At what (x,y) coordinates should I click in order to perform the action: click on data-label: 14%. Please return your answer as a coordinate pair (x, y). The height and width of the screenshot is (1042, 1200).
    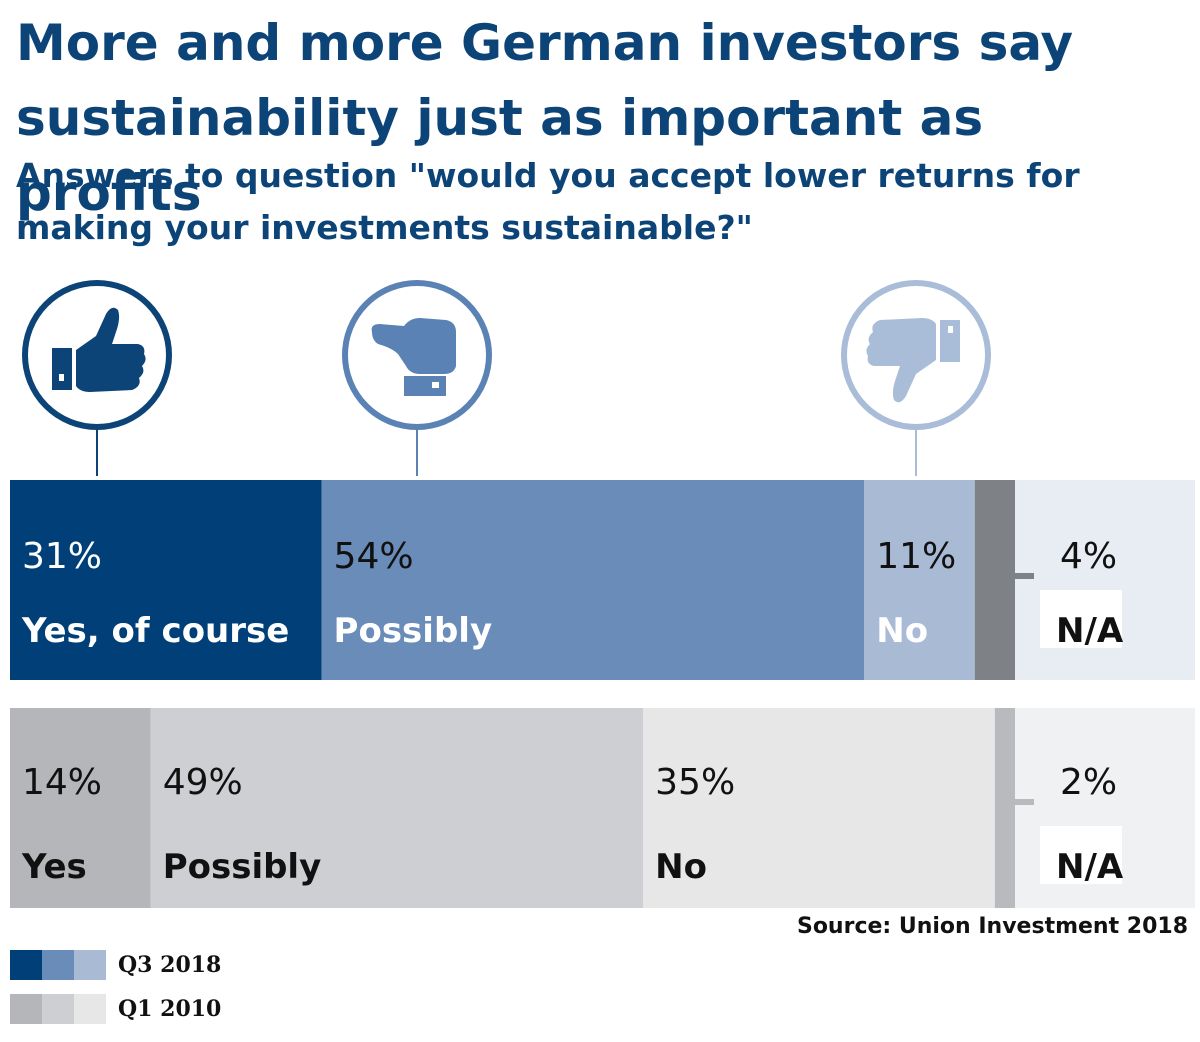
    Looking at the image, I should click on (62, 782).